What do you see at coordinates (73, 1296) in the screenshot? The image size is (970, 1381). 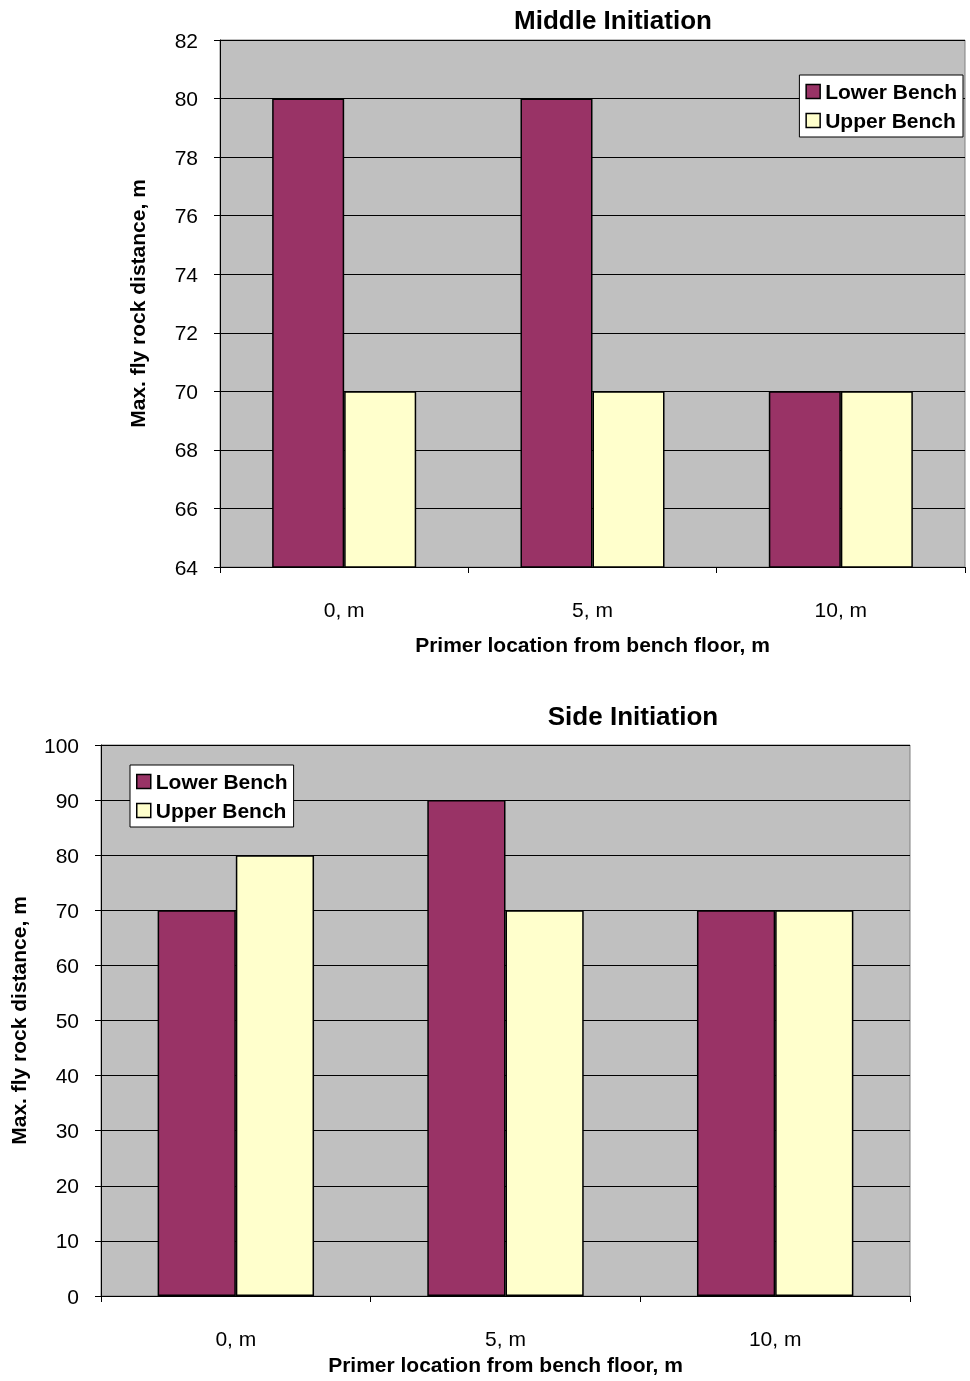 I see `y-tick-label: 0` at bounding box center [73, 1296].